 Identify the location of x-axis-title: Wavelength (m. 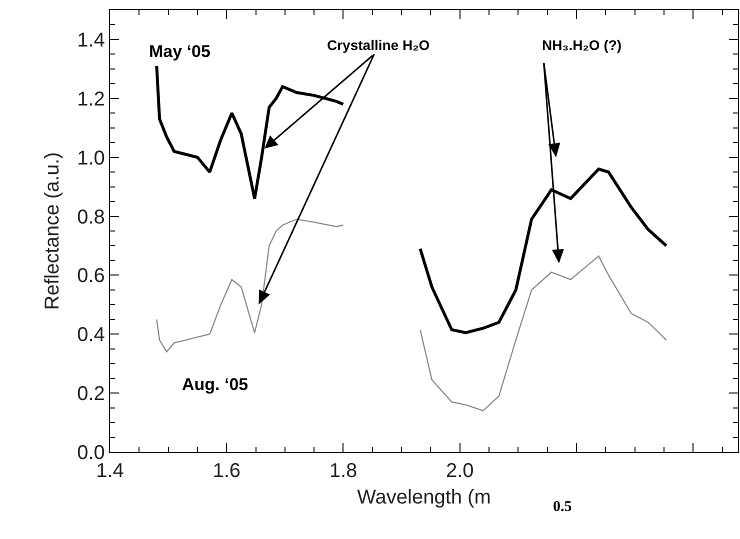
(424, 497).